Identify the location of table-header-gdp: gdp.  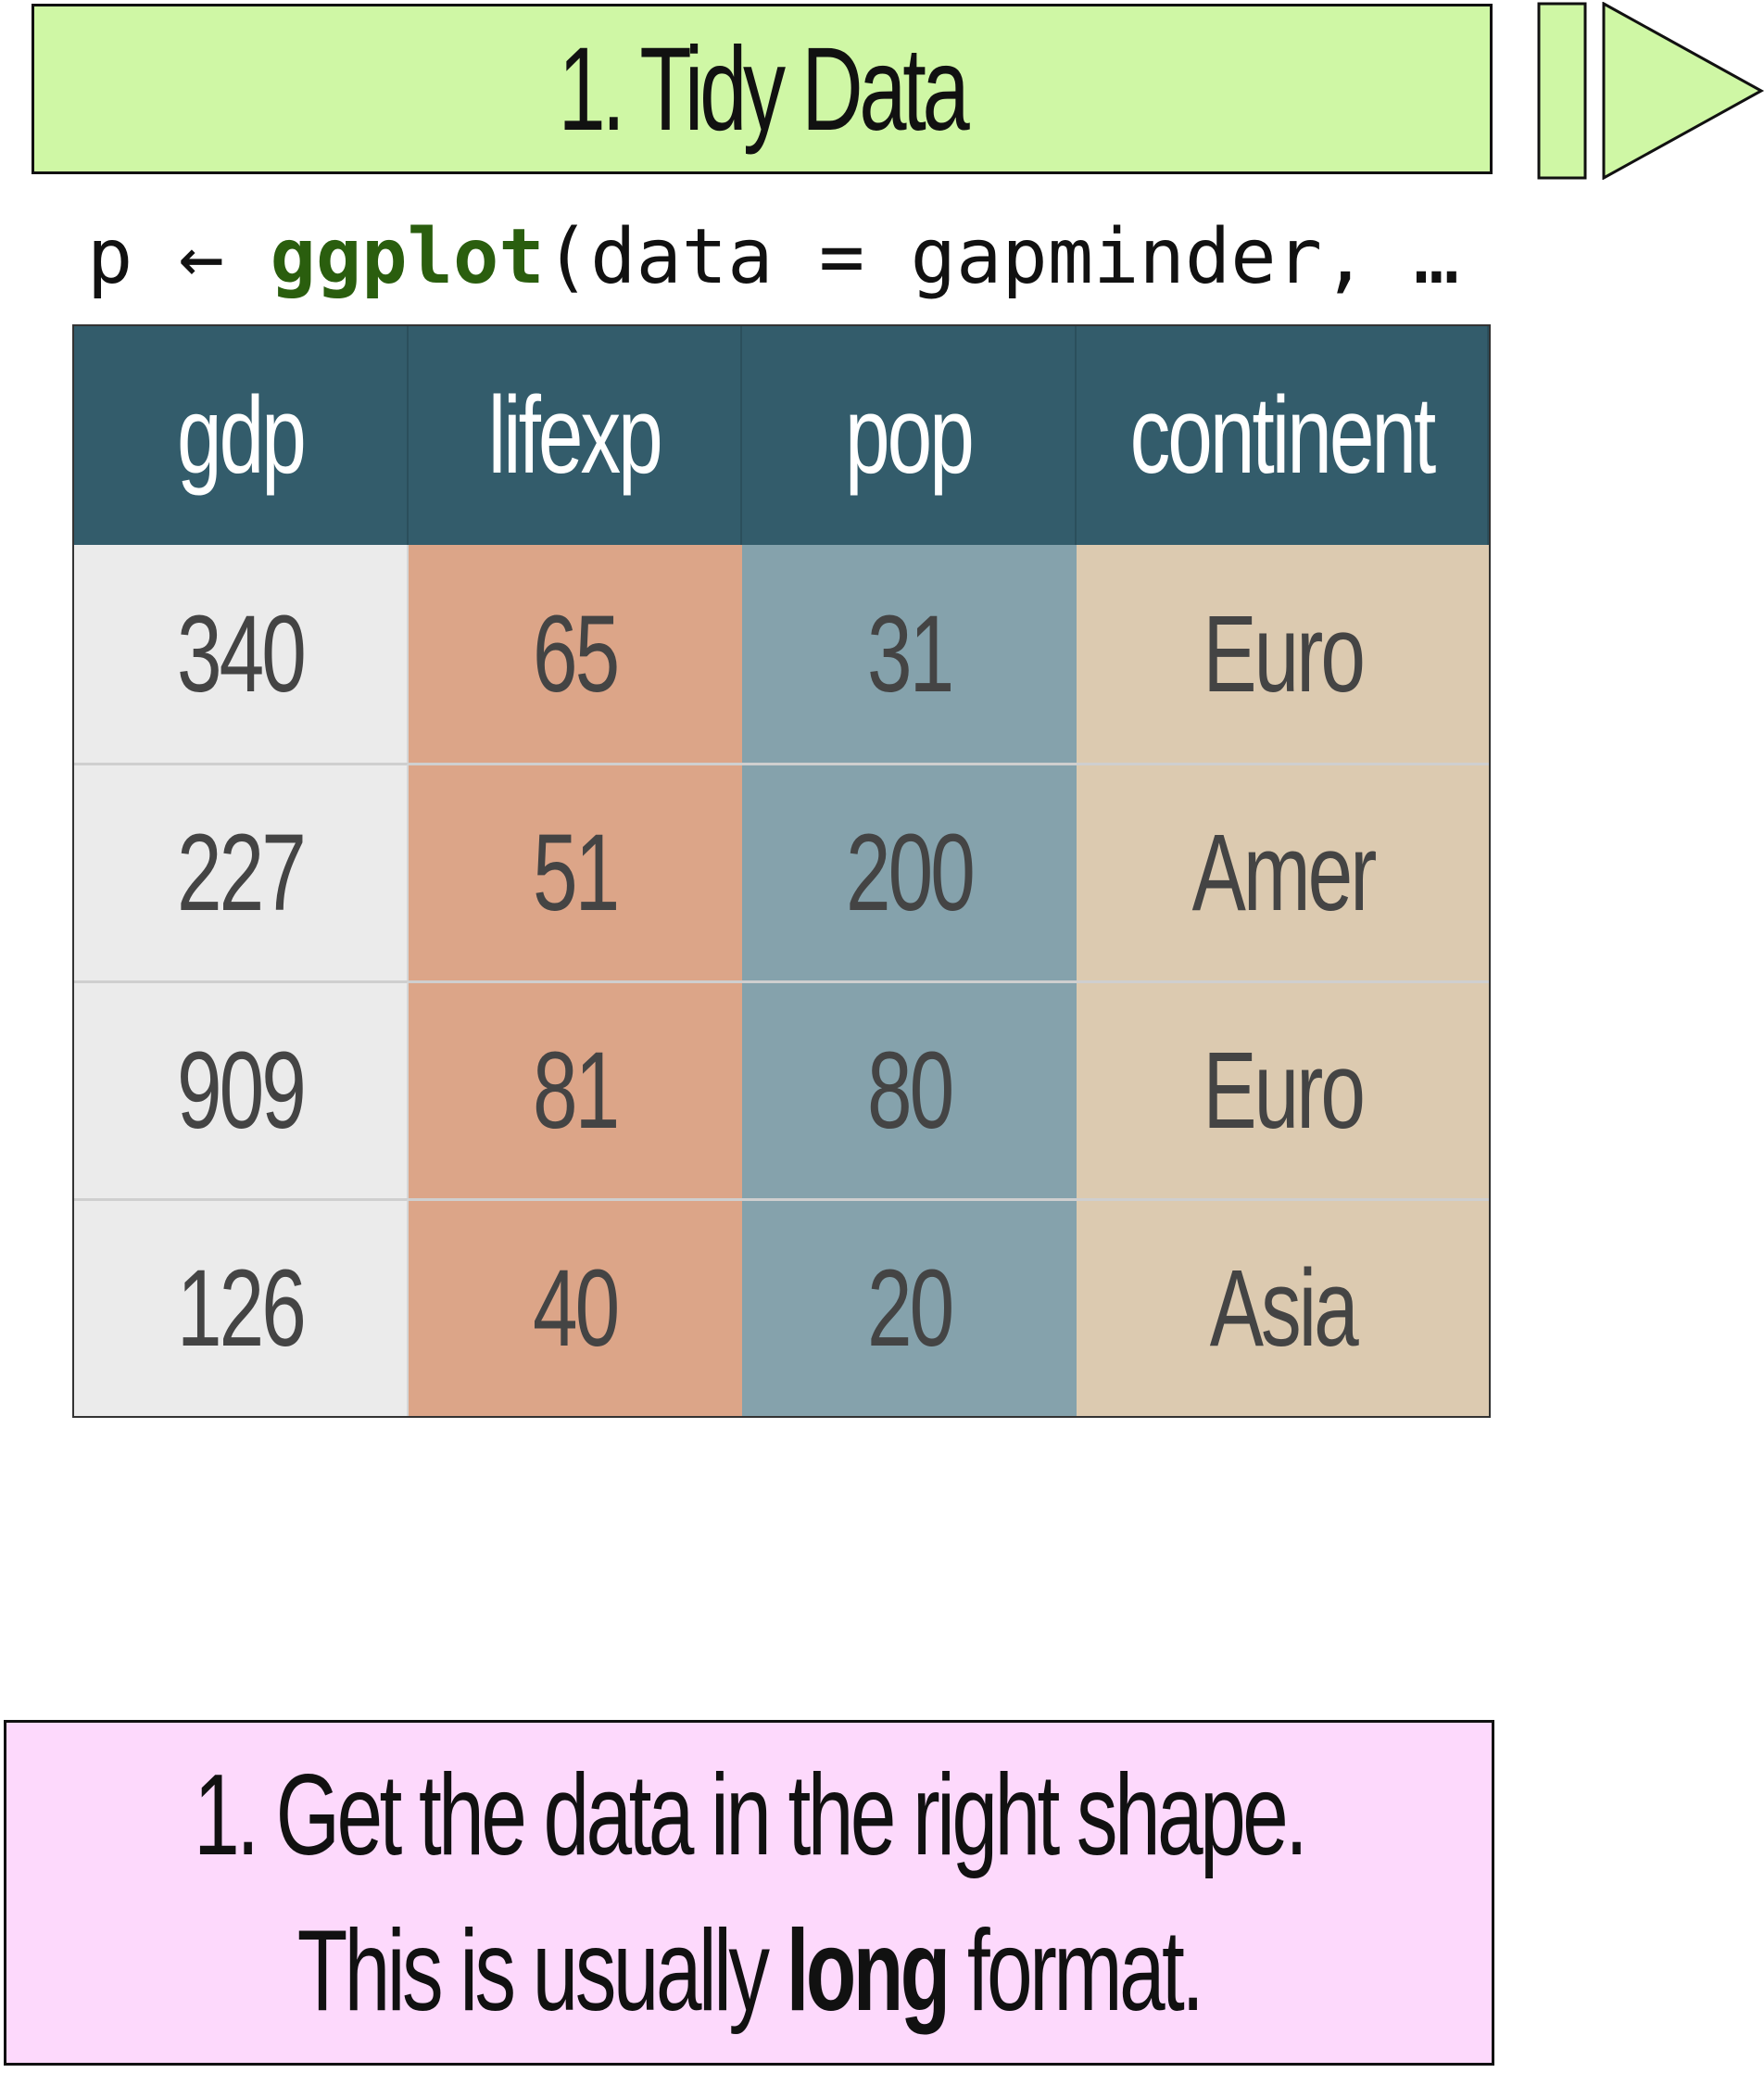
(241, 435).